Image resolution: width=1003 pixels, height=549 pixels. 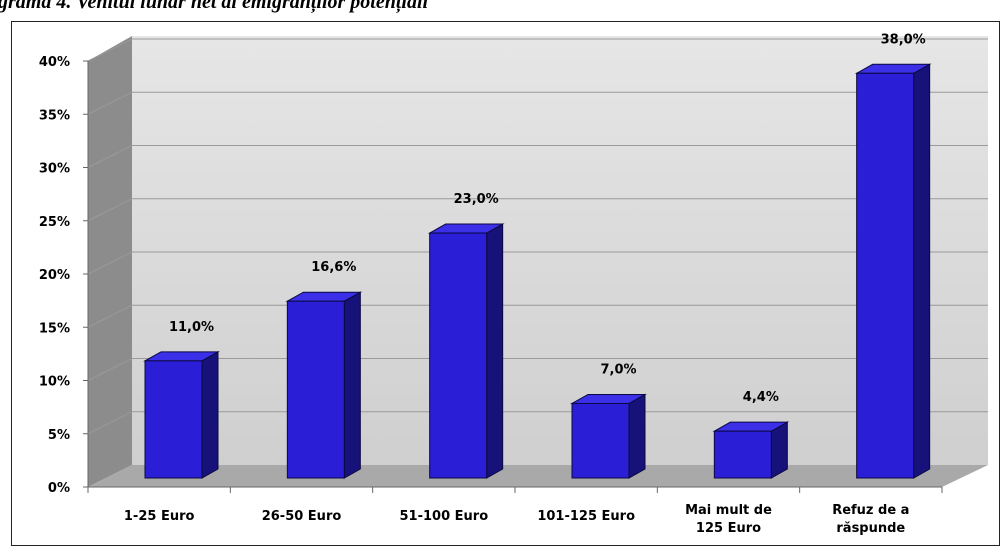 What do you see at coordinates (538, 476) in the screenshot?
I see `chart-floor` at bounding box center [538, 476].